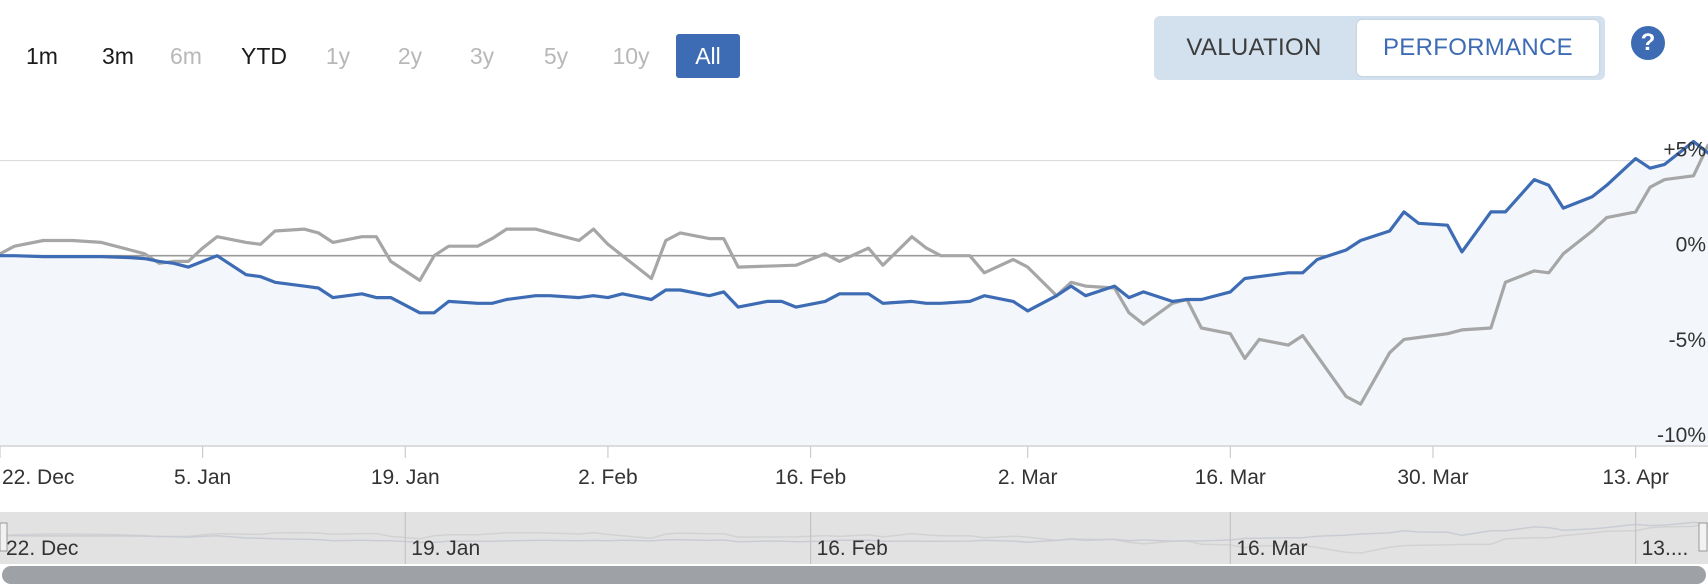 This screenshot has width=1708, height=586. What do you see at coordinates (556, 56) in the screenshot?
I see `range-button-5y: 5y` at bounding box center [556, 56].